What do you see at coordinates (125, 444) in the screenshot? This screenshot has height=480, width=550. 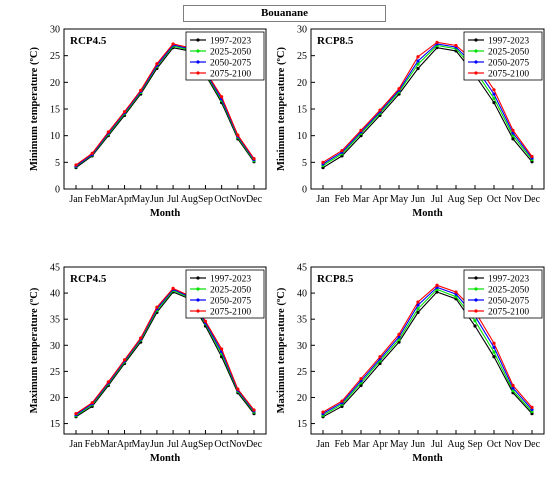 I see `x-tick-label: Apr` at bounding box center [125, 444].